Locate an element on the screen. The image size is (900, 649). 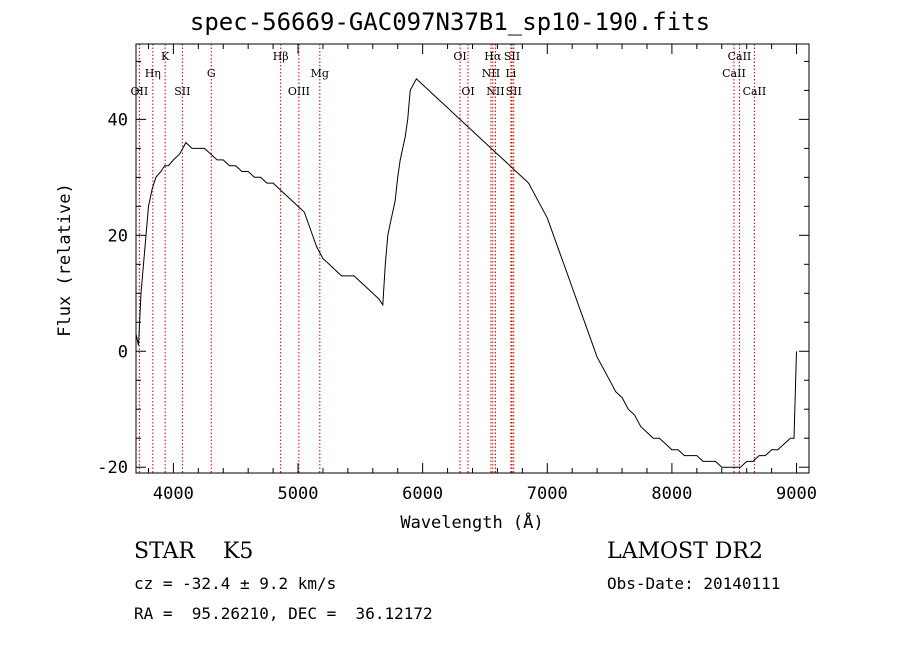
marker-label-16: CaII is located at coordinates (740, 56).